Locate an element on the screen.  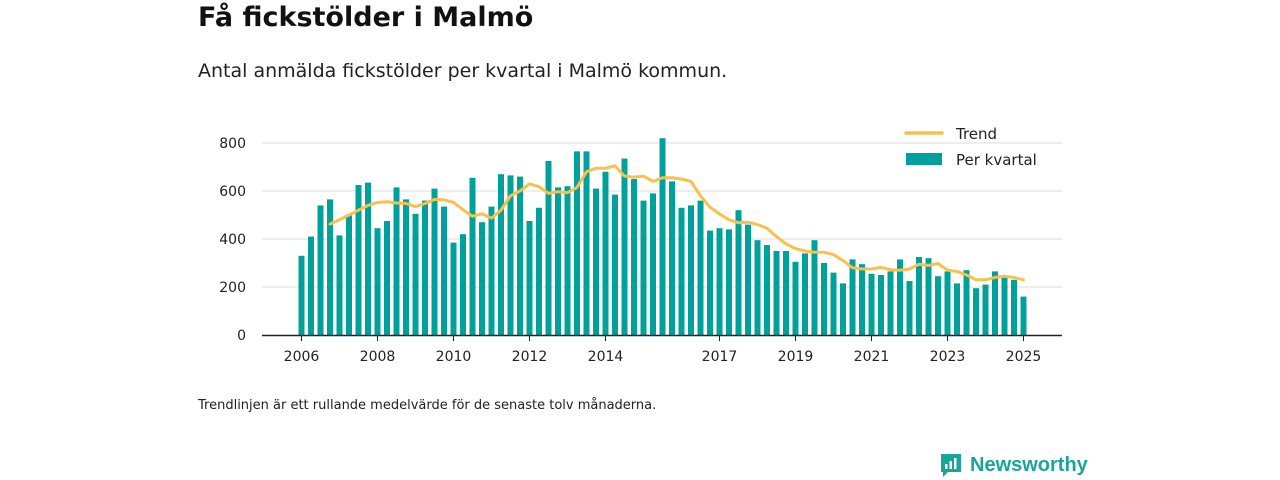
chart-title: Få fickstölder i Malmö is located at coordinates (366, 17).